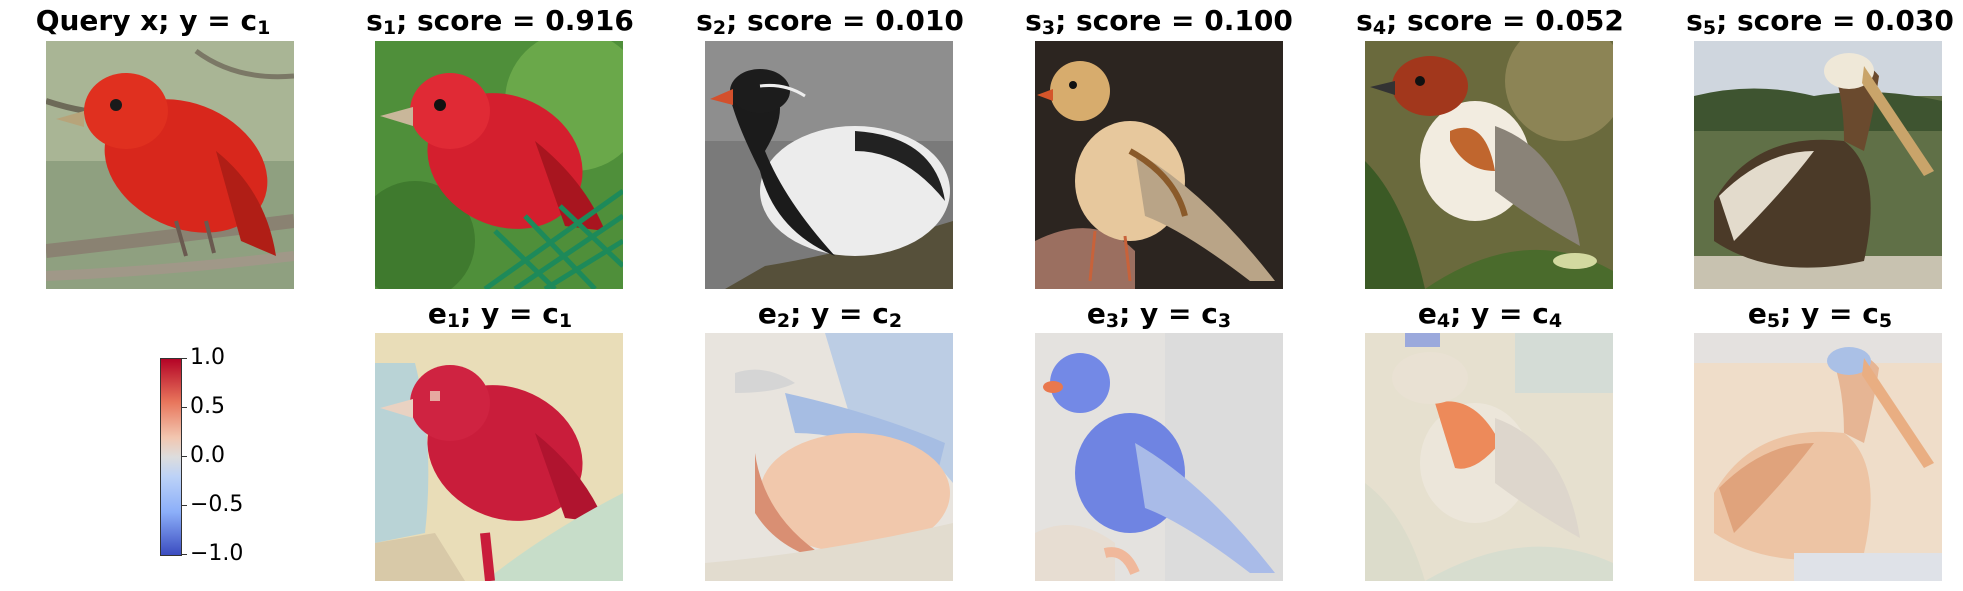  What do you see at coordinates (170, 165) in the screenshot?
I see `query-bird-image` at bounding box center [170, 165].